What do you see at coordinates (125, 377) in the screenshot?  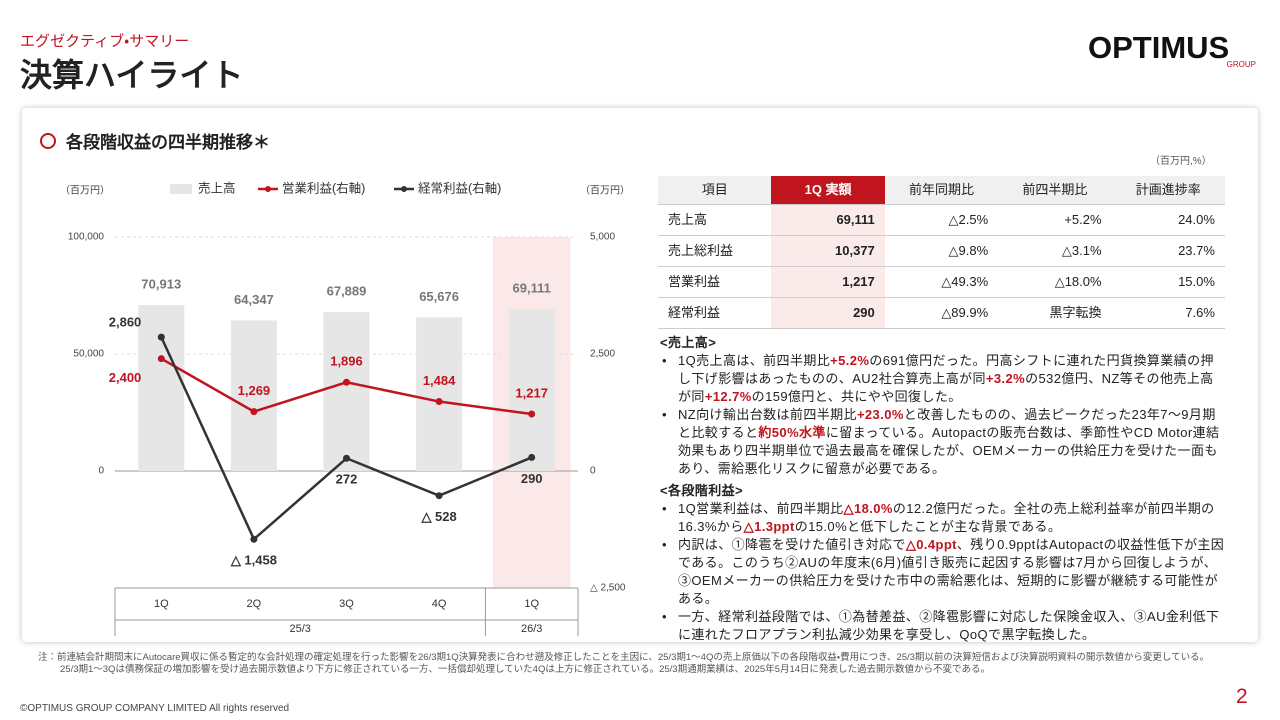 I see `line-label: 2,400` at bounding box center [125, 377].